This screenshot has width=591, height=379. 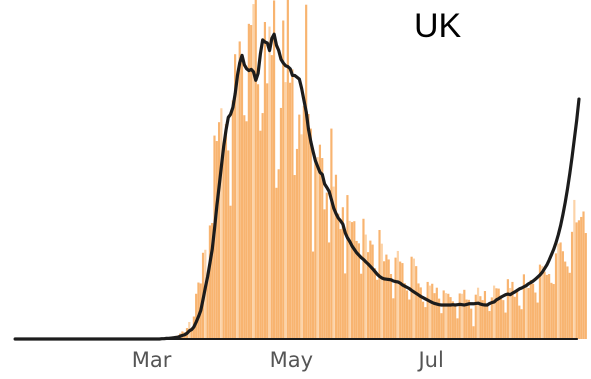 What do you see at coordinates (429, 360) in the screenshot?
I see `x-tick-label: Jul` at bounding box center [429, 360].